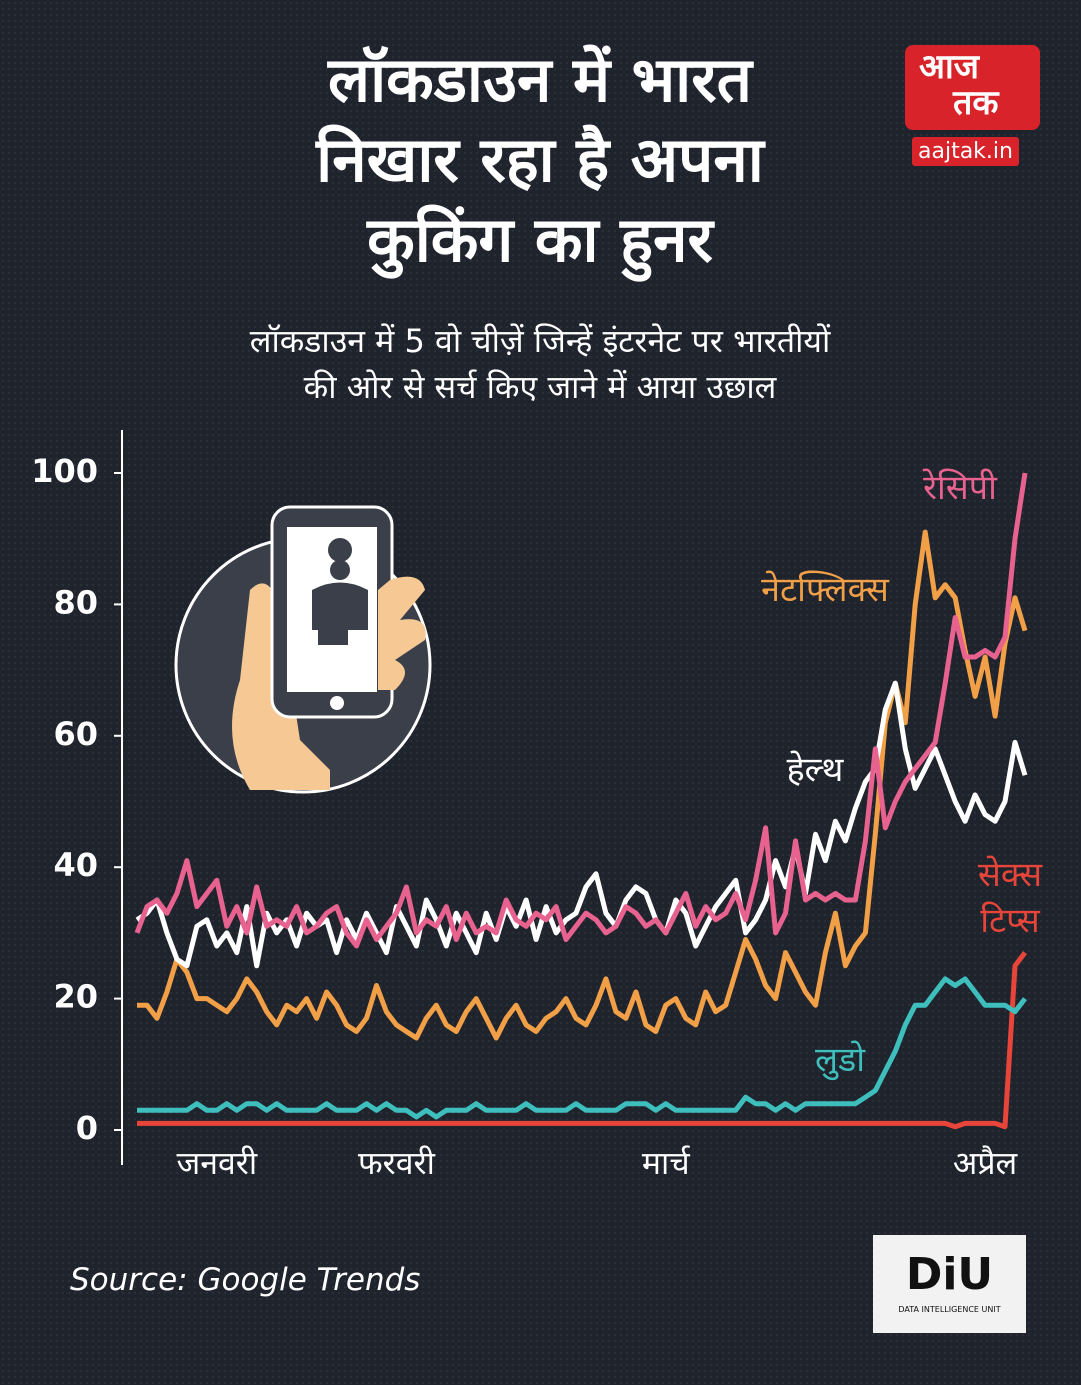  What do you see at coordinates (840, 1060) in the screenshot?
I see `series-label: लुडो` at bounding box center [840, 1060].